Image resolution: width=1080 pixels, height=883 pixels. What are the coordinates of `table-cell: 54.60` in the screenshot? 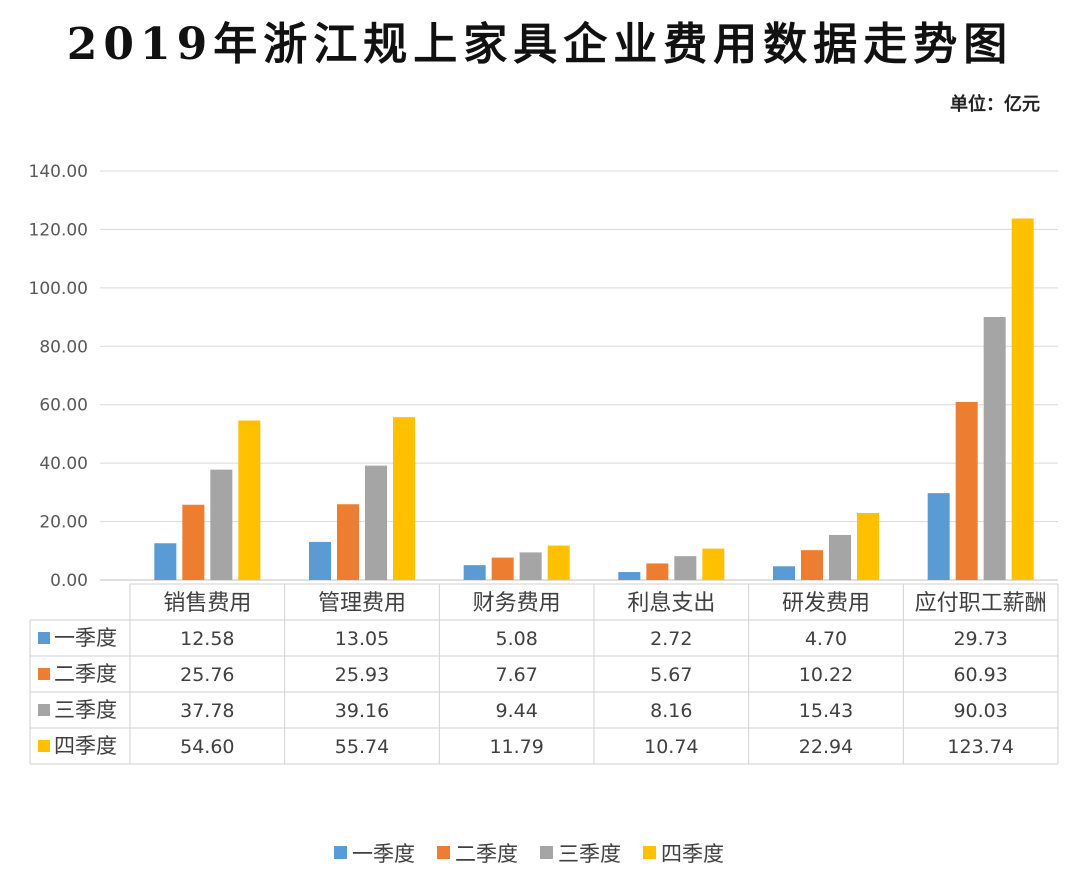 It's located at (207, 747).